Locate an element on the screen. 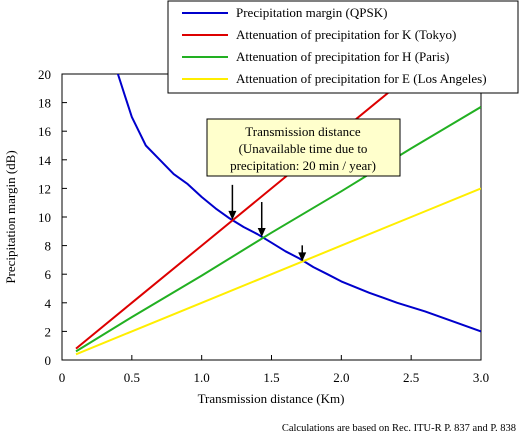  y-tick-label: 8 is located at coordinates (48, 246).